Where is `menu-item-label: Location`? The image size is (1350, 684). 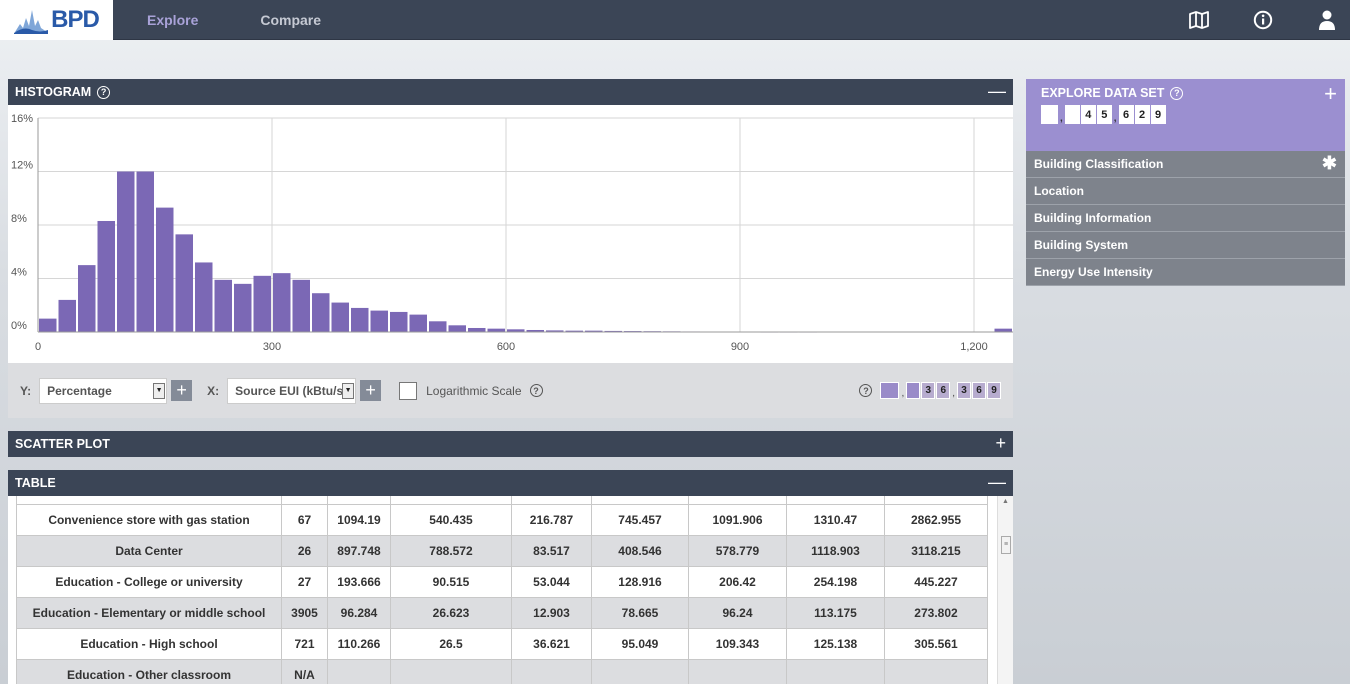 menu-item-label: Location is located at coordinates (1059, 191).